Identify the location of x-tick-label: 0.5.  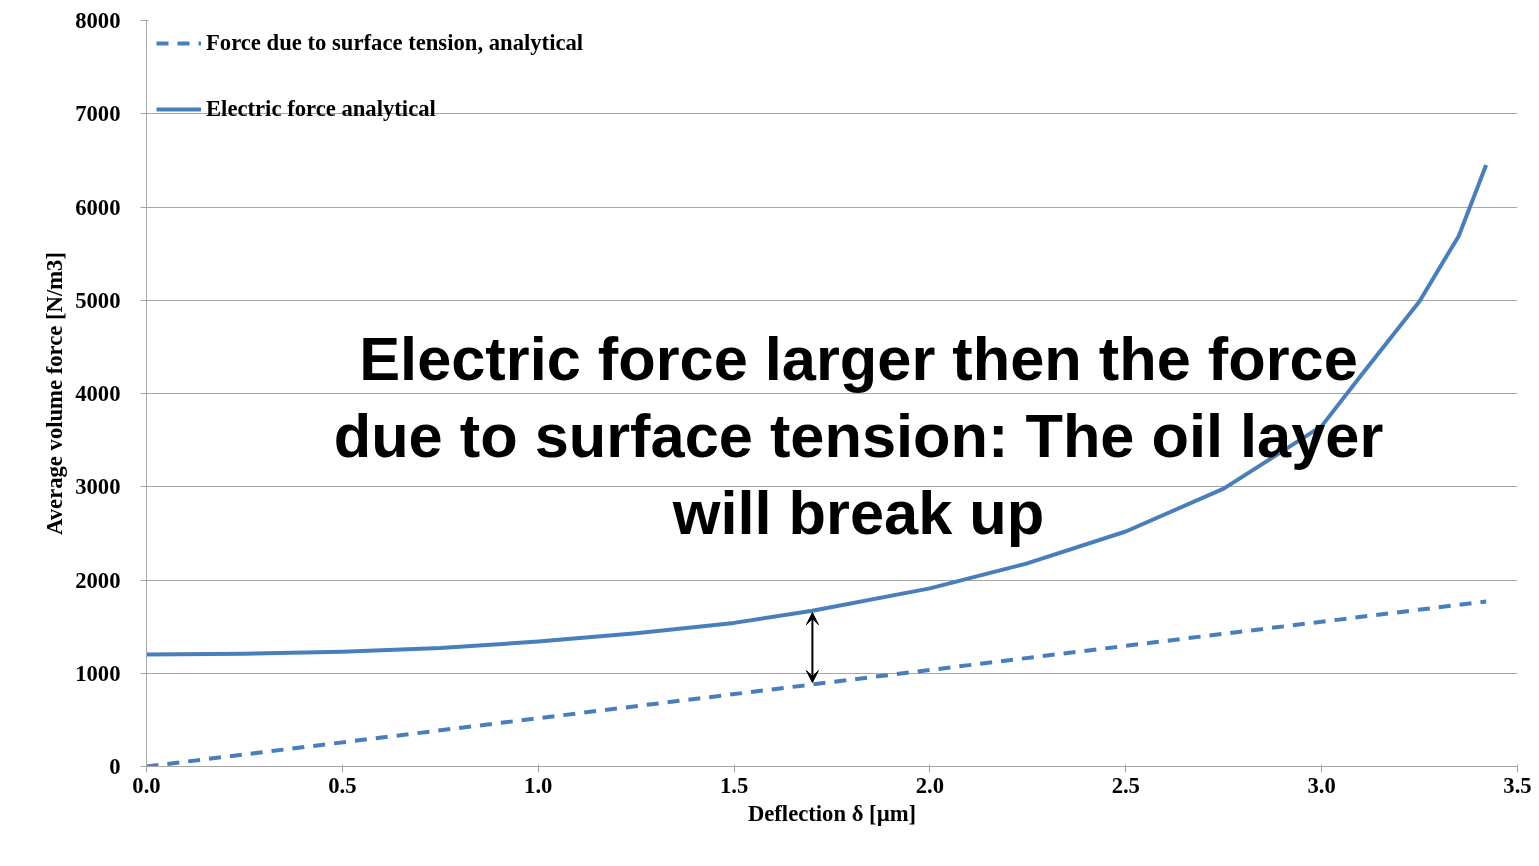
(342, 785).